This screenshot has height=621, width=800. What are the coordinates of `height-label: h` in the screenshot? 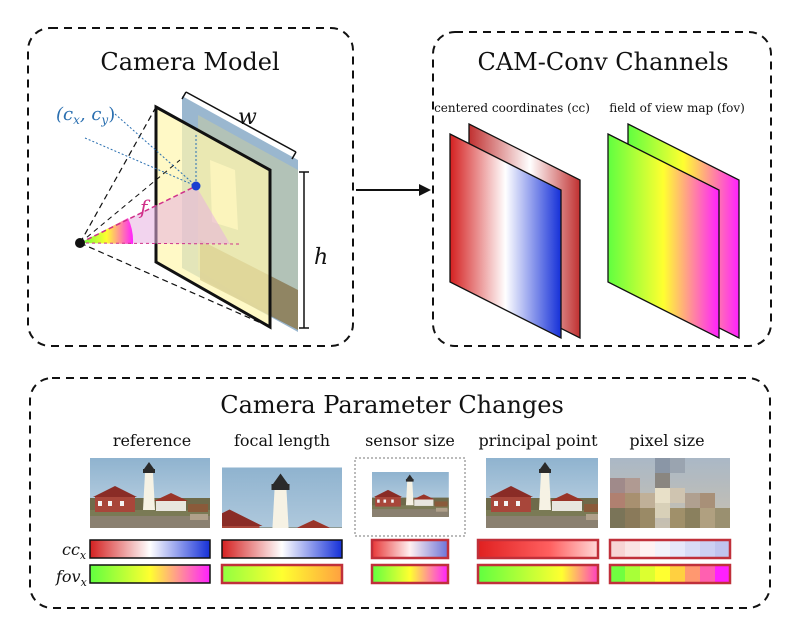 It's located at (321, 257).